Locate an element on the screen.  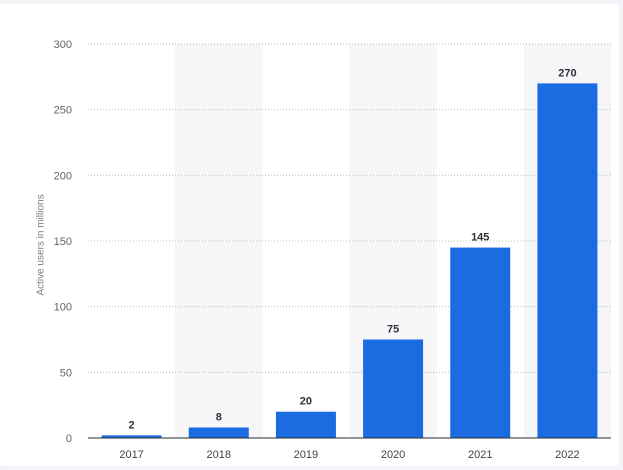
y-axis-ticks: 0 50 100 150 200 250 300 is located at coordinates (63, 242).